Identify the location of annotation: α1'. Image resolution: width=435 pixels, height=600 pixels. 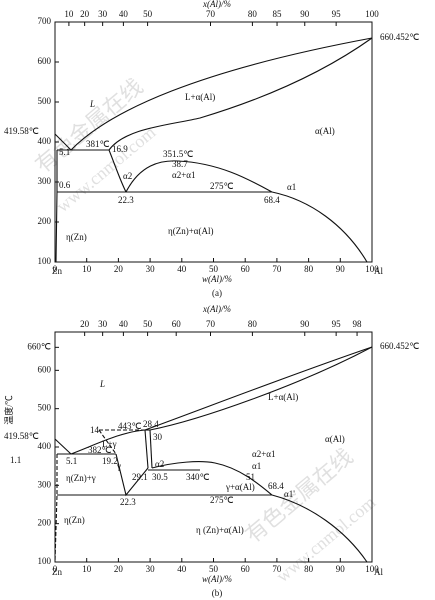
(289, 494).